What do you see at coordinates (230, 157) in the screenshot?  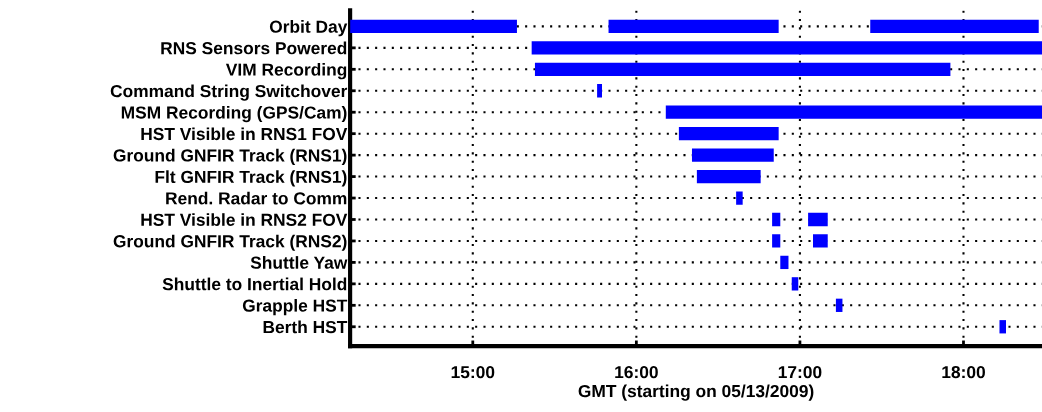 I see `y-tick-label: Ground GNFIR Track (RNS1)` at bounding box center [230, 157].